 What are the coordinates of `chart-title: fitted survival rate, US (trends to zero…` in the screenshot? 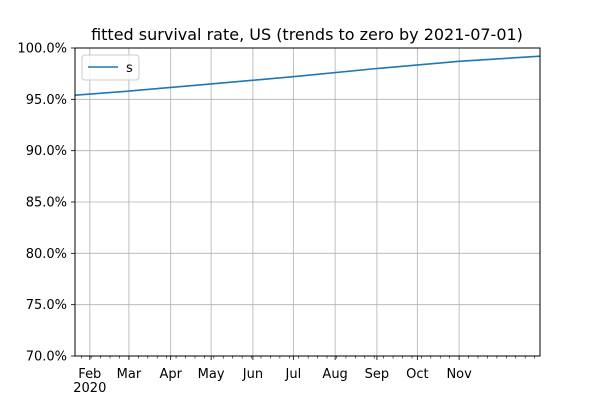 It's located at (307, 34).